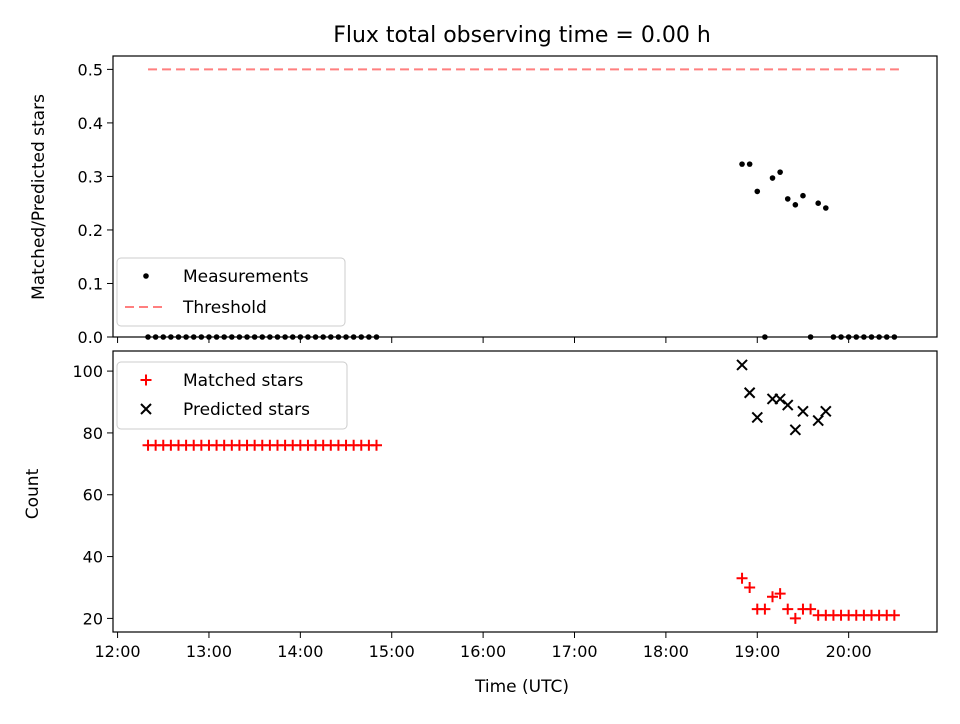  Describe the element at coordinates (483, 340) in the screenshot. I see `top-x-ticks` at that location.